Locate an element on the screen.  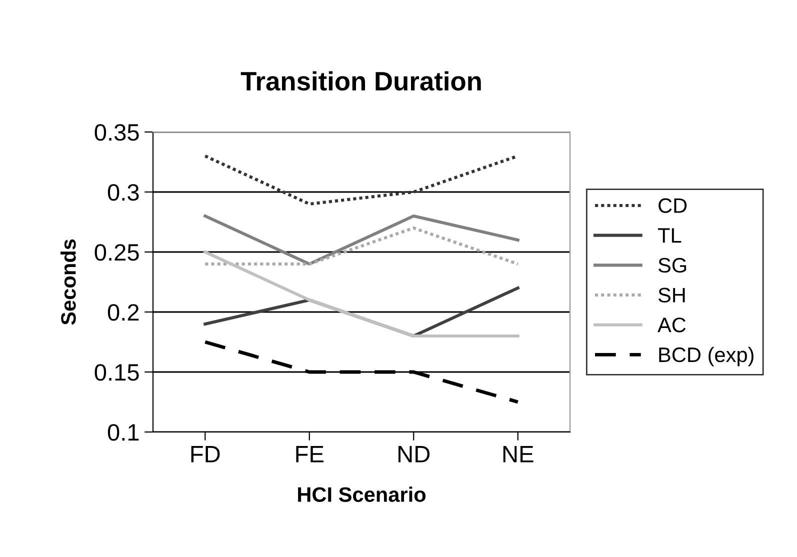
x-tick-label: NE is located at coordinates (518, 454).